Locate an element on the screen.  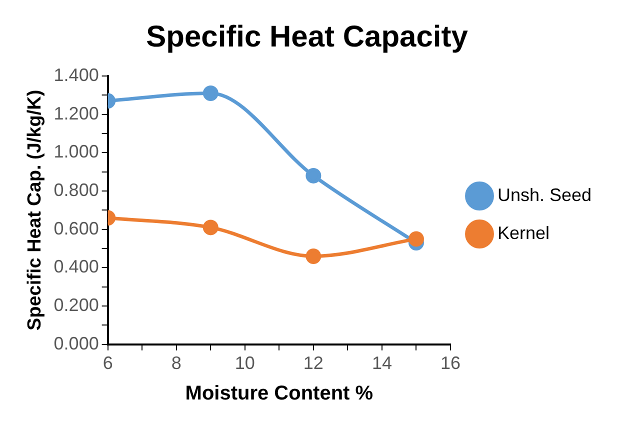
y-axis-title: Specific Heat Cap. (J/kg/K) is located at coordinates (35, 210).